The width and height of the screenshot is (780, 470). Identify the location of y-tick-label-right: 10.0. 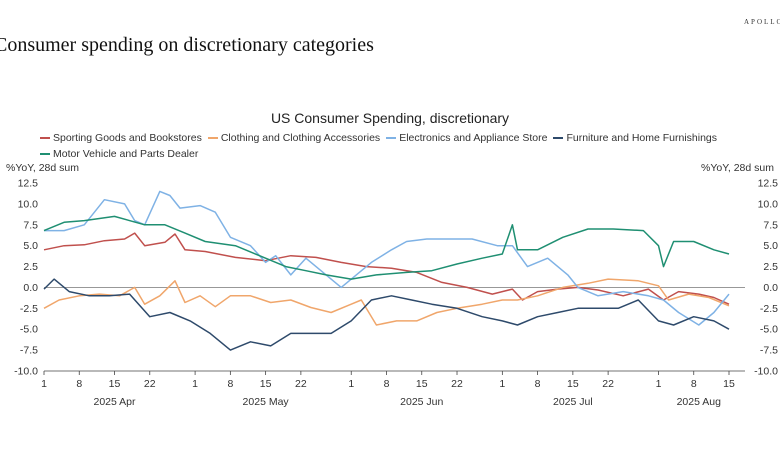
(768, 204).